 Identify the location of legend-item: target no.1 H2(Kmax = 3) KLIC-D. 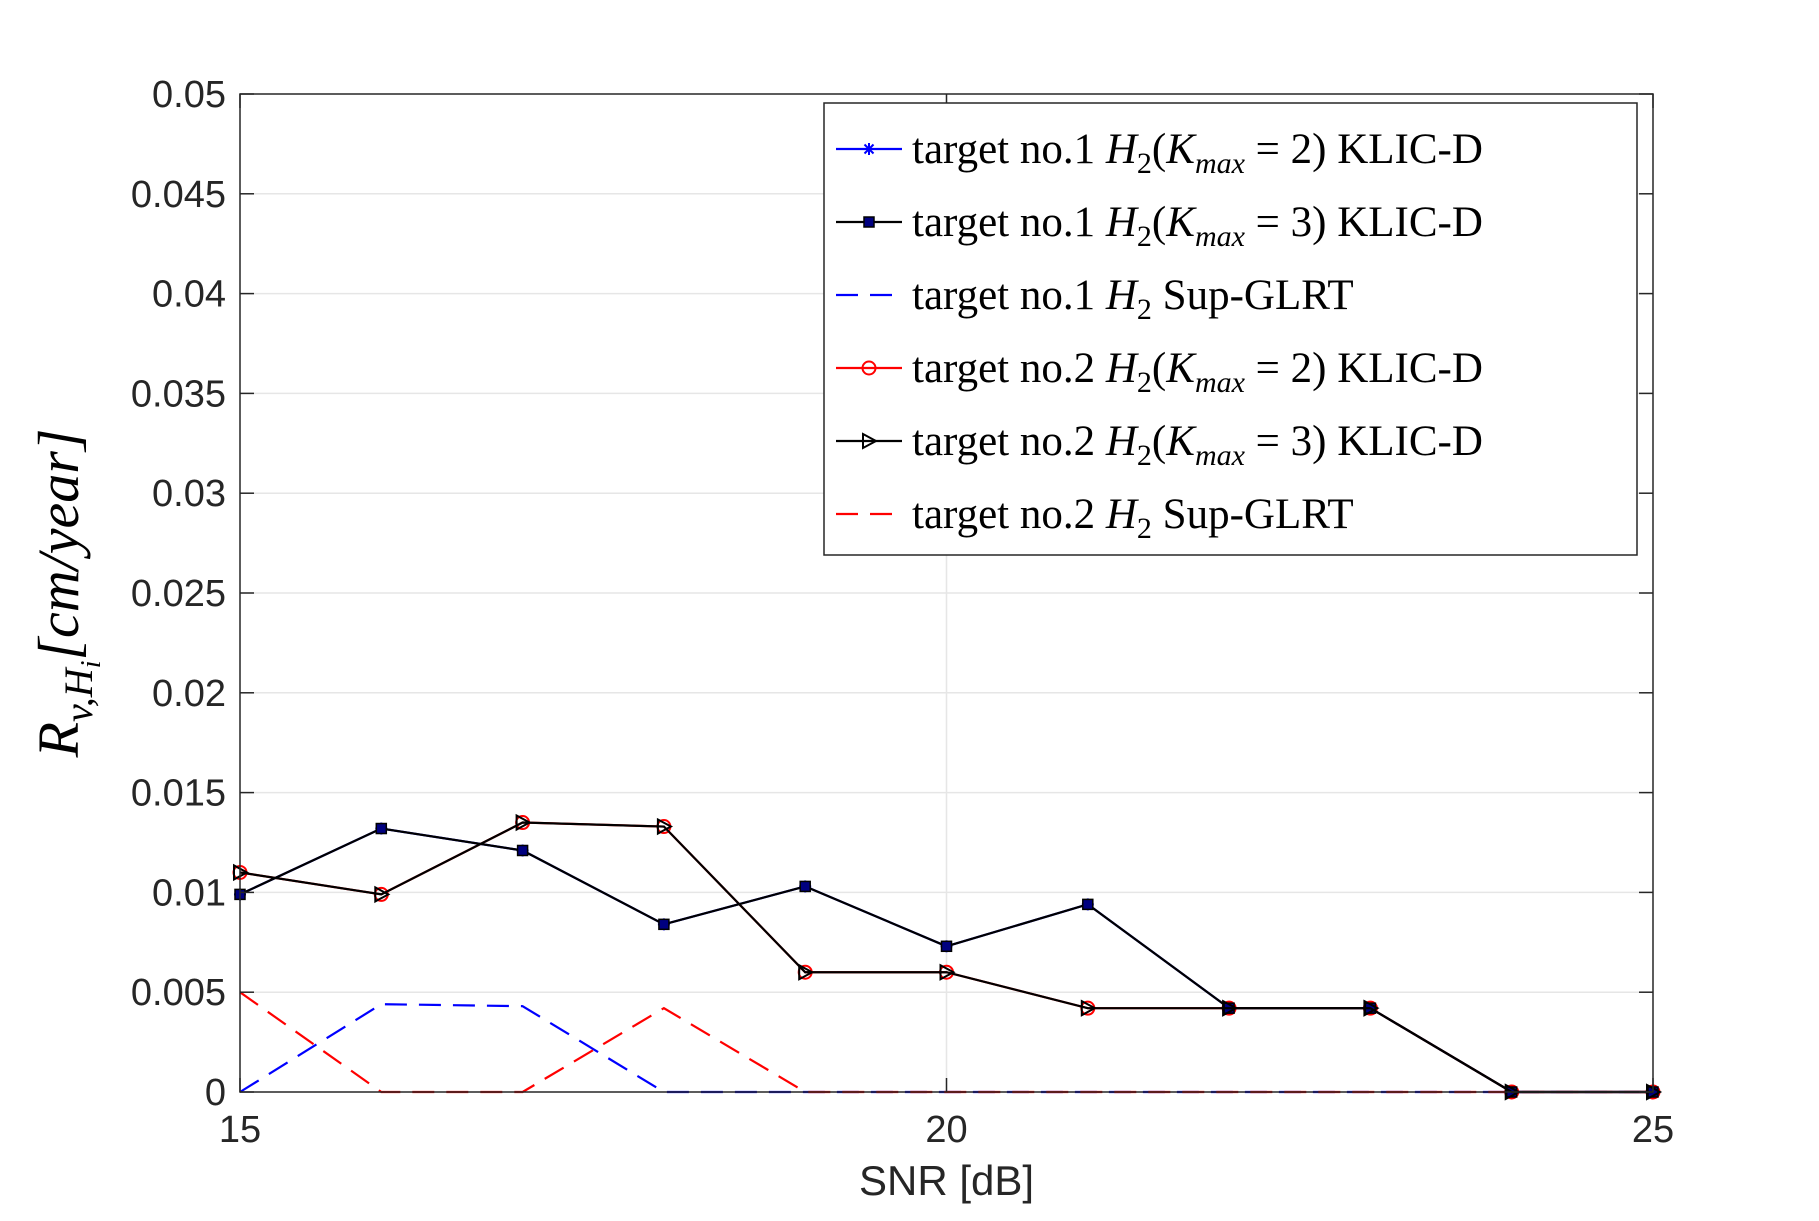
(1159, 226).